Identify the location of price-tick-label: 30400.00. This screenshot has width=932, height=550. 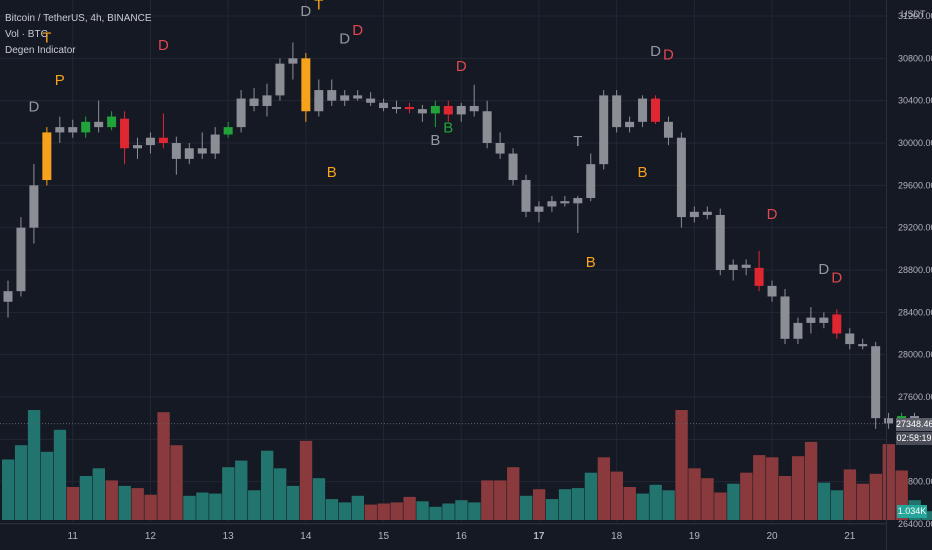
(915, 101).